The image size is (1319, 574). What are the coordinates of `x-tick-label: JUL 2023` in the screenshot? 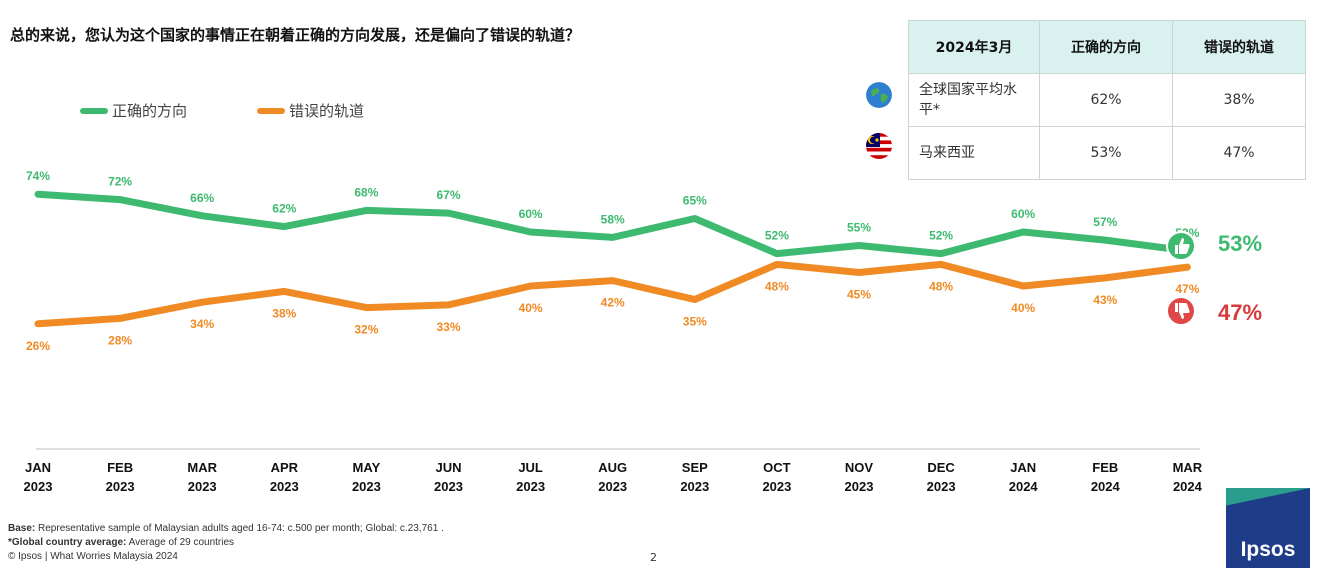 It's located at (530, 477).